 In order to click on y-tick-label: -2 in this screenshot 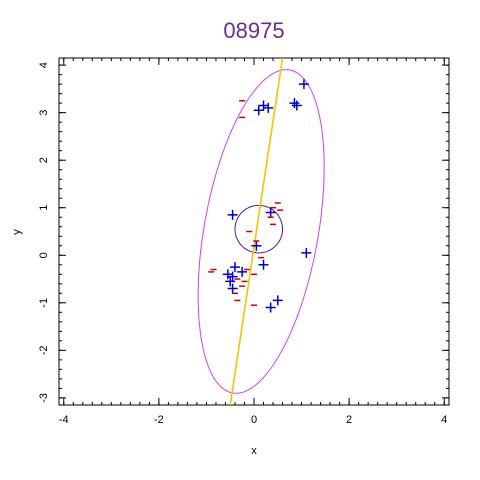, I will do `click(44, 350)`.